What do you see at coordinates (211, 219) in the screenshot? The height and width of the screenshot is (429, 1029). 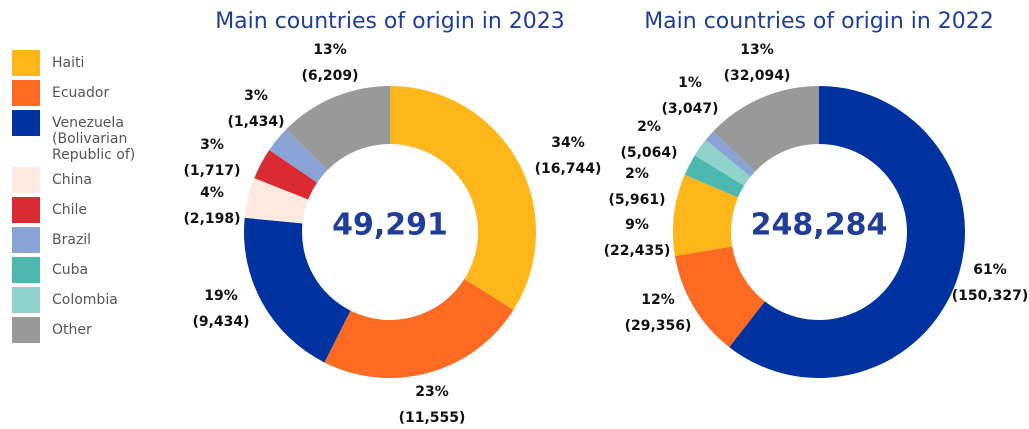 I see `value-label: (2,198)` at bounding box center [211, 219].